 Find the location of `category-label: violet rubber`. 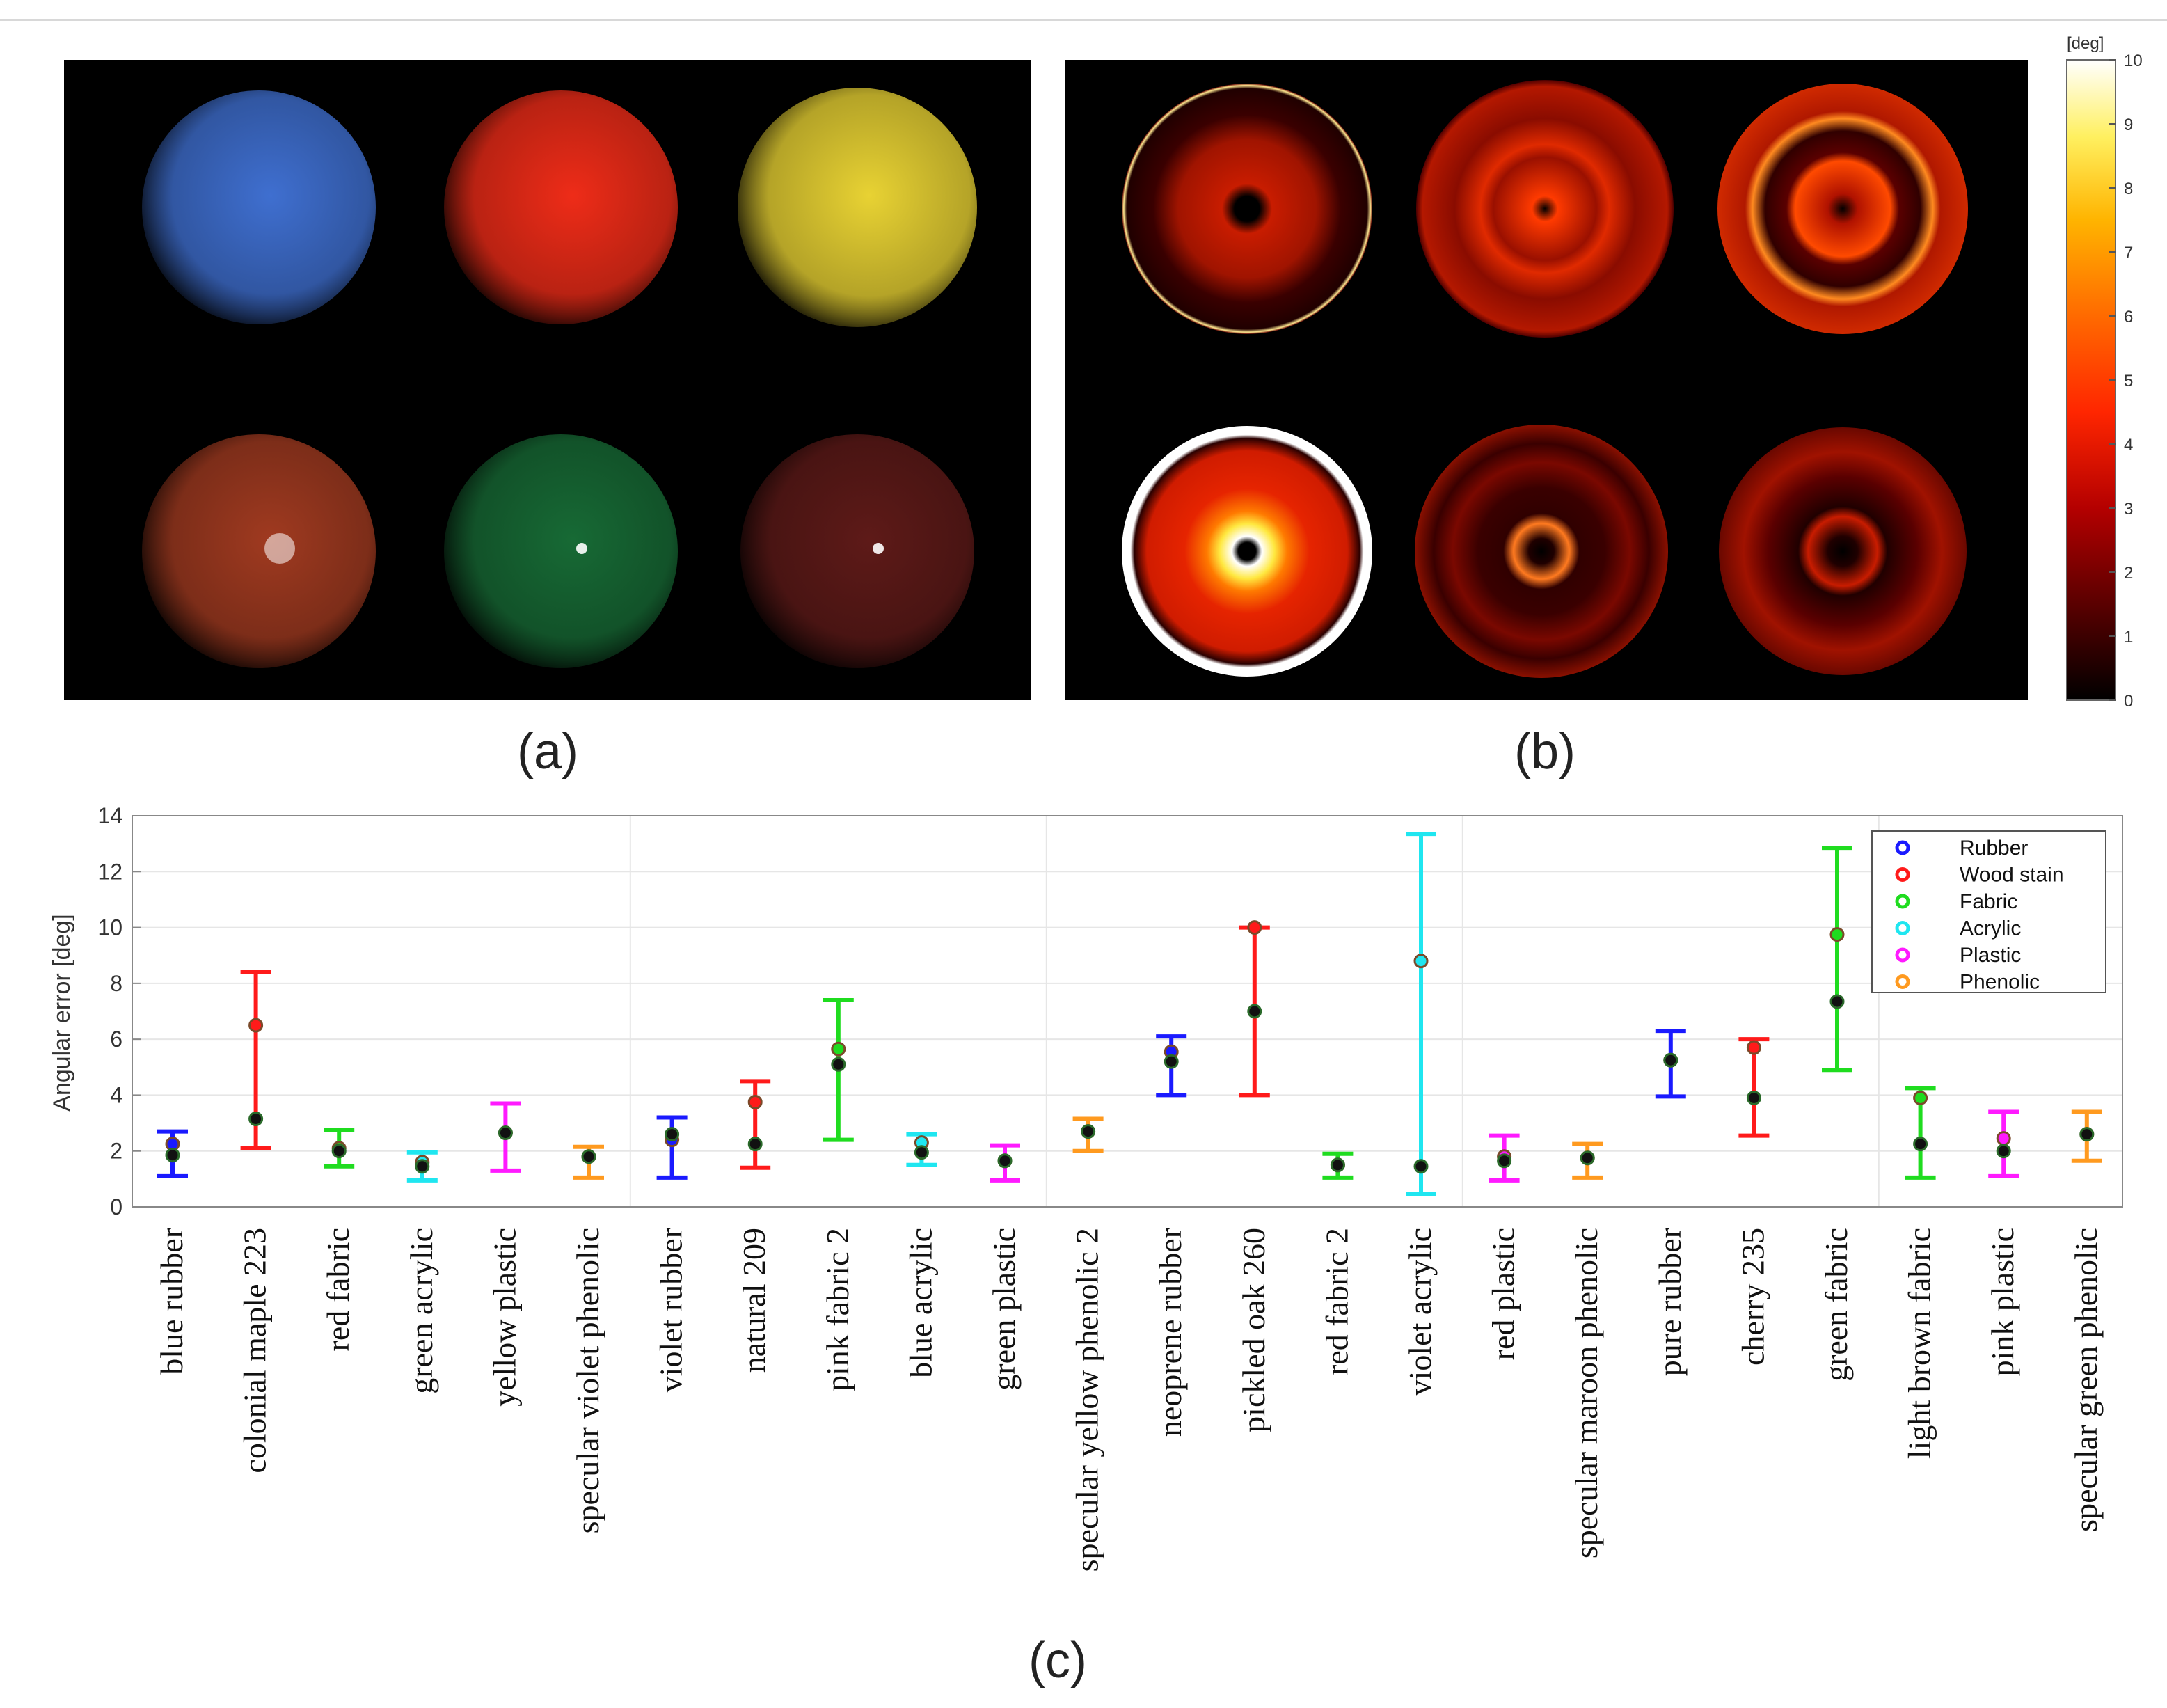

category-label: violet rubber is located at coordinates (671, 1310).